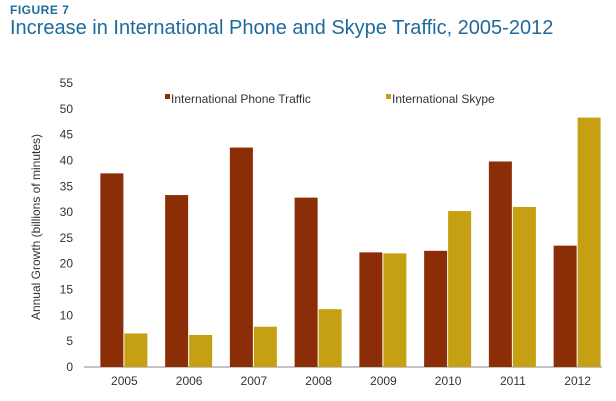 The height and width of the screenshot is (401, 616). What do you see at coordinates (448, 381) in the screenshot?
I see `x-tick-label: 2010` at bounding box center [448, 381].